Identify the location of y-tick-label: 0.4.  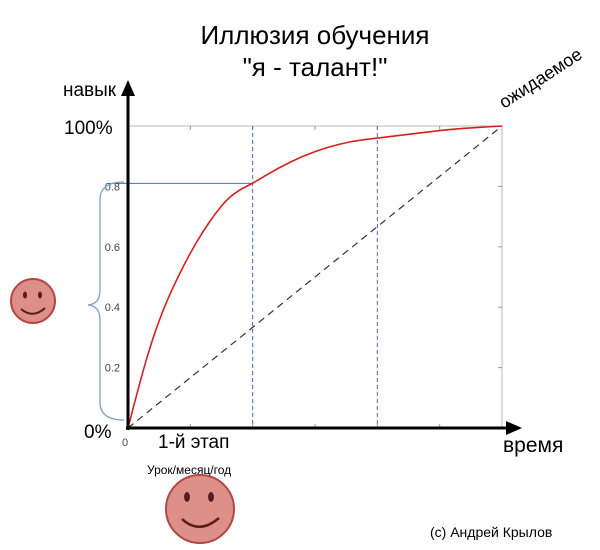
(112, 308).